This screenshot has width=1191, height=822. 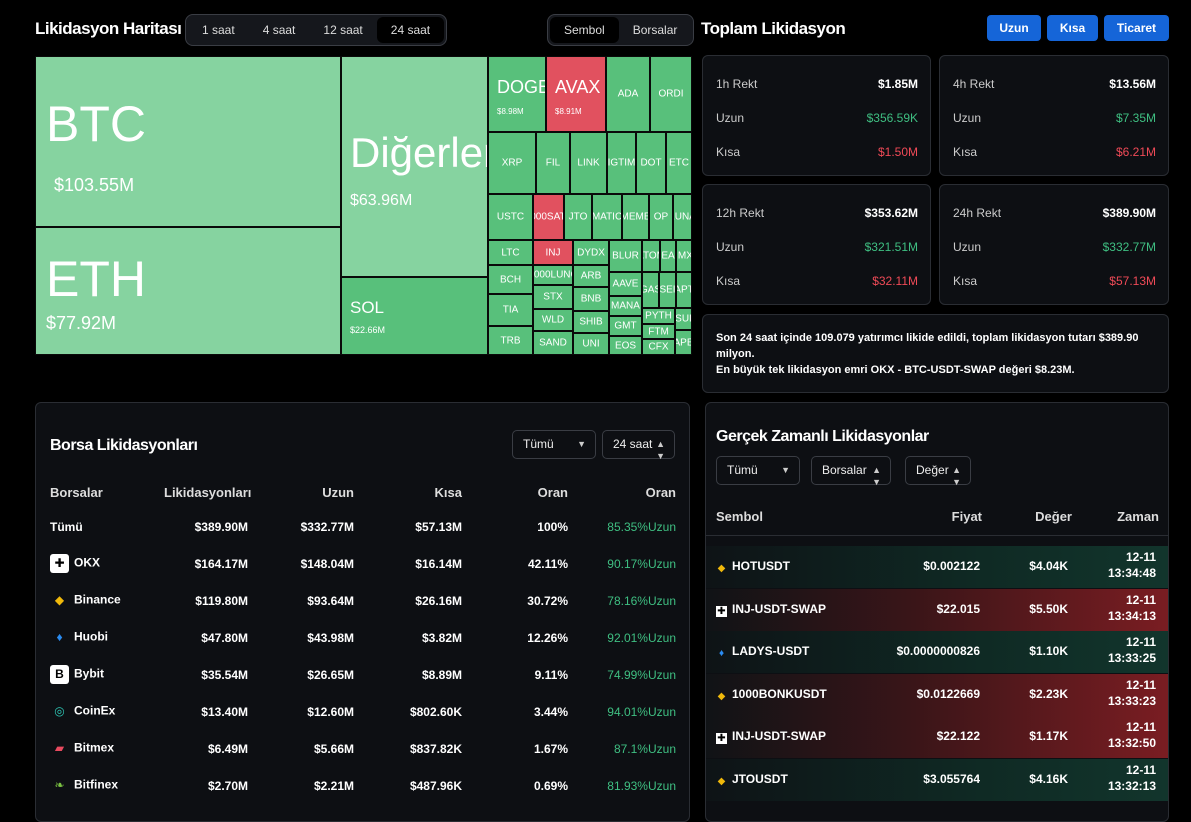 I want to click on treemap-tile-atom: ATOM, so click(x=651, y=256).